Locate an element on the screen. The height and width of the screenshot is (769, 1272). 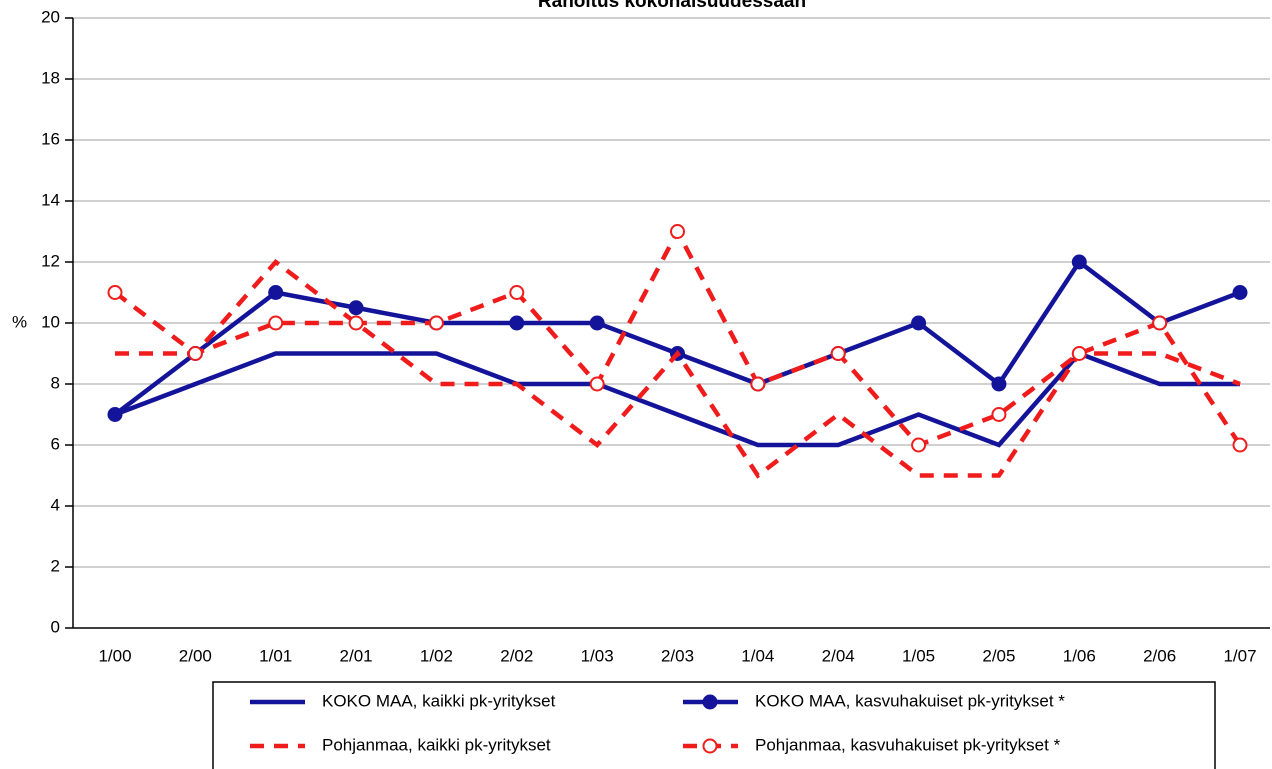
legend-label: KOKO MAA, kasvuhakuiset pk-yritykset * is located at coordinates (910, 700).